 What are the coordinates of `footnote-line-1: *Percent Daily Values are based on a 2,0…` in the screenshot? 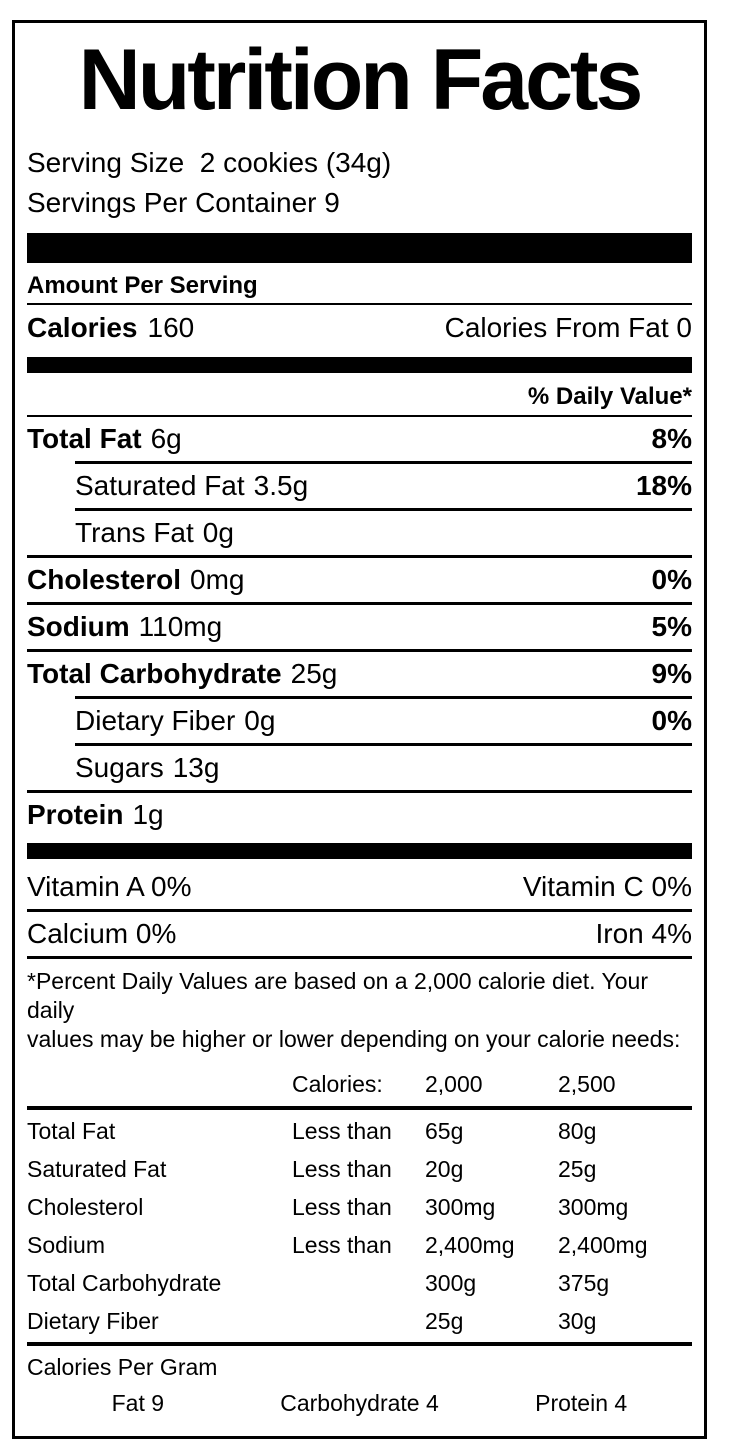 It's located at (337, 995).